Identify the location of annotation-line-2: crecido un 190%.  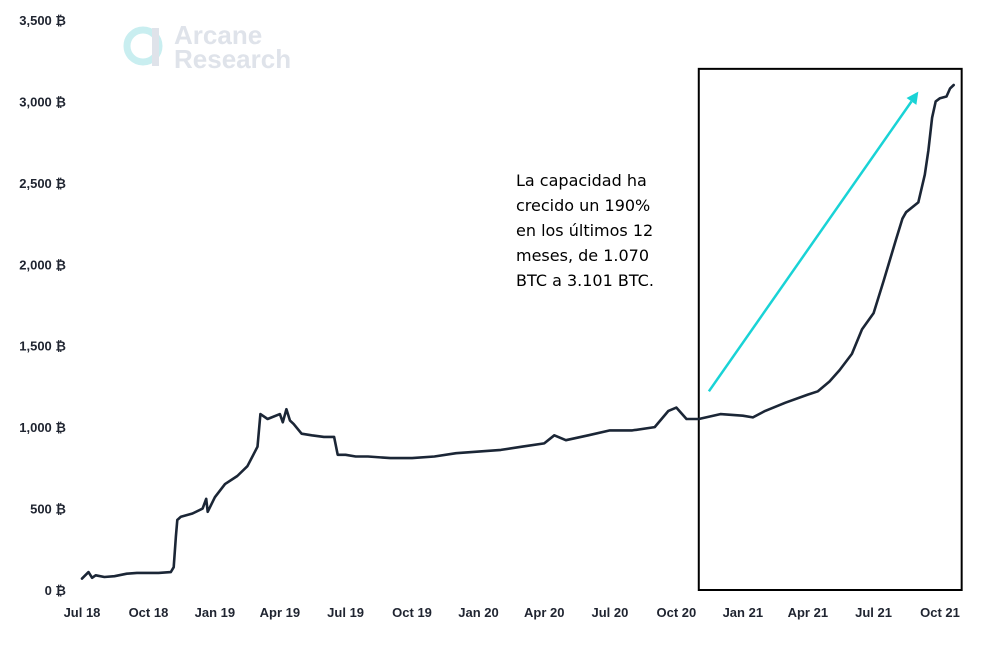
(583, 205).